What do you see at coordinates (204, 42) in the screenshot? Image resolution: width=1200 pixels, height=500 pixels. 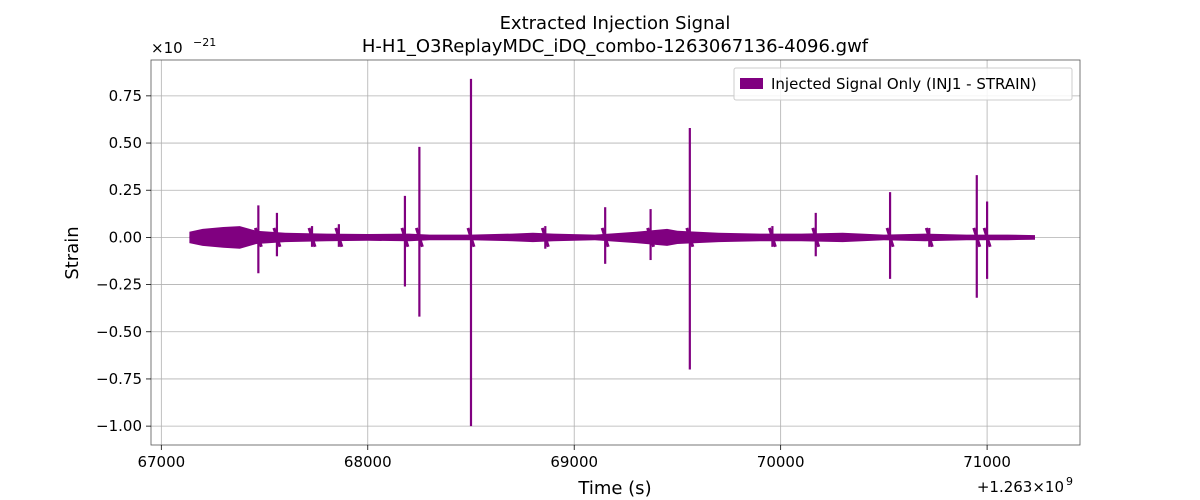 I see `y-scale-exponent: −21` at bounding box center [204, 42].